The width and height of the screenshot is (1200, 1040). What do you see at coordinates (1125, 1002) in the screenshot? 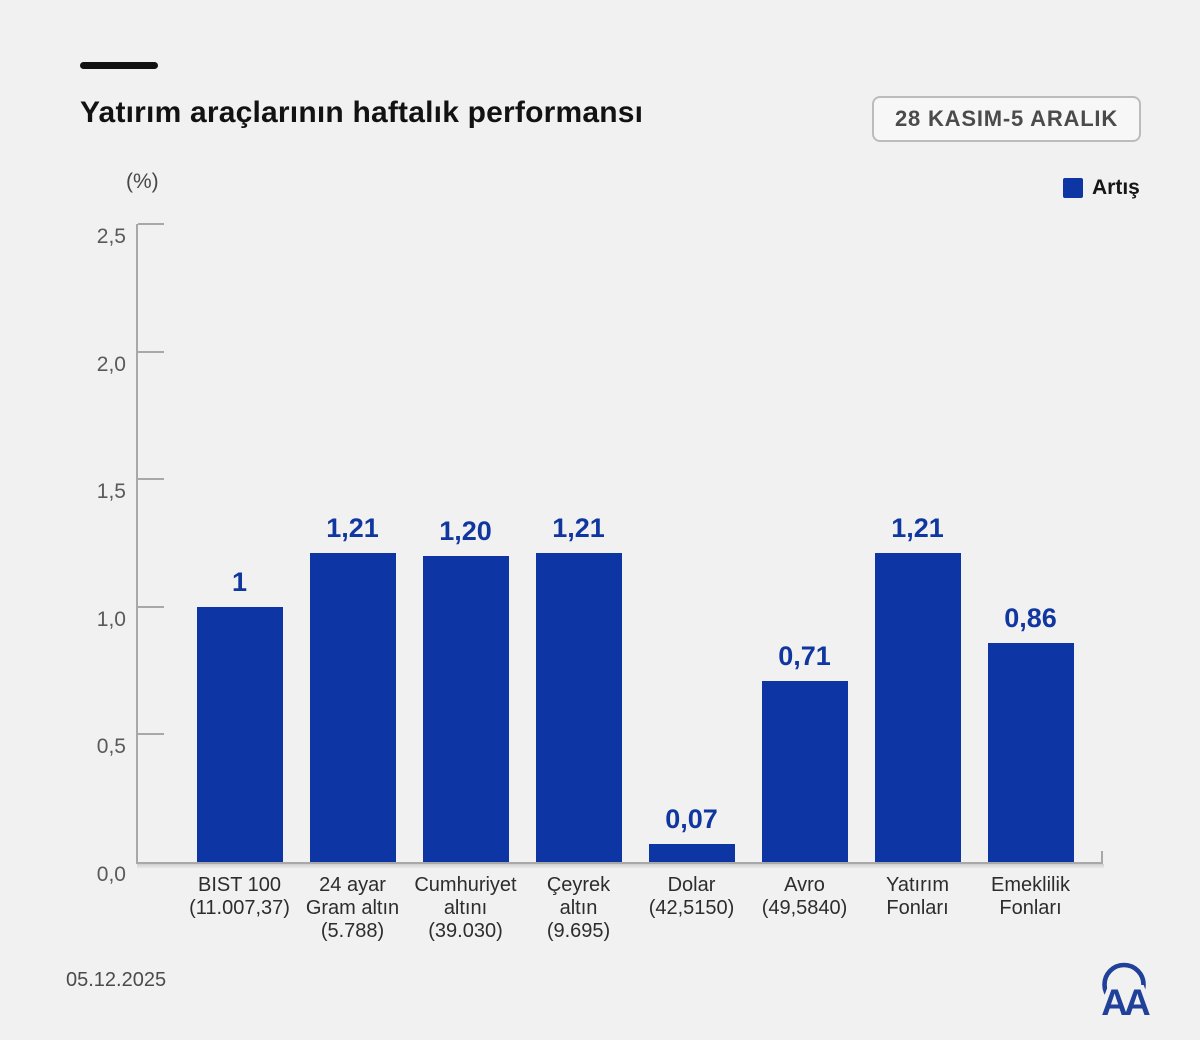
I see `svg-text: AA` at bounding box center [1125, 1002].